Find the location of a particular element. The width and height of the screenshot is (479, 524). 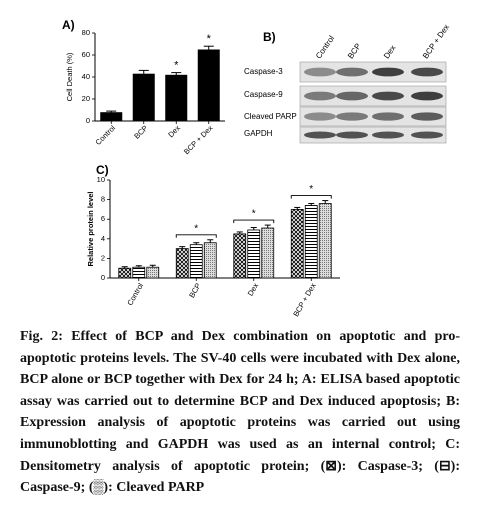

y-tick-label: 40 is located at coordinates (86, 76).